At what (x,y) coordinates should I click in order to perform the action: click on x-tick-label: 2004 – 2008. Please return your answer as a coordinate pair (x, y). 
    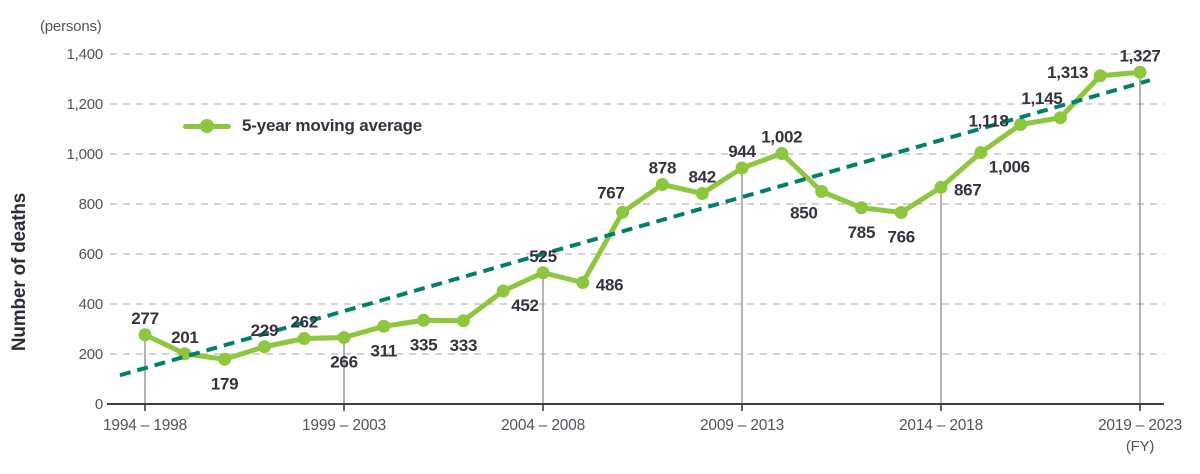
    Looking at the image, I should click on (543, 425).